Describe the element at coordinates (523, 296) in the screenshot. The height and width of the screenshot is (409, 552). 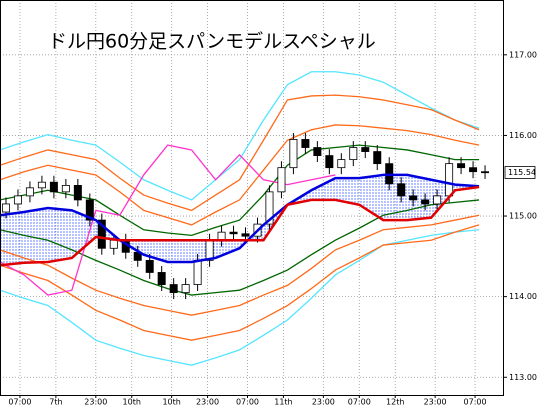
I see `y-tick-label: 114.00` at that location.